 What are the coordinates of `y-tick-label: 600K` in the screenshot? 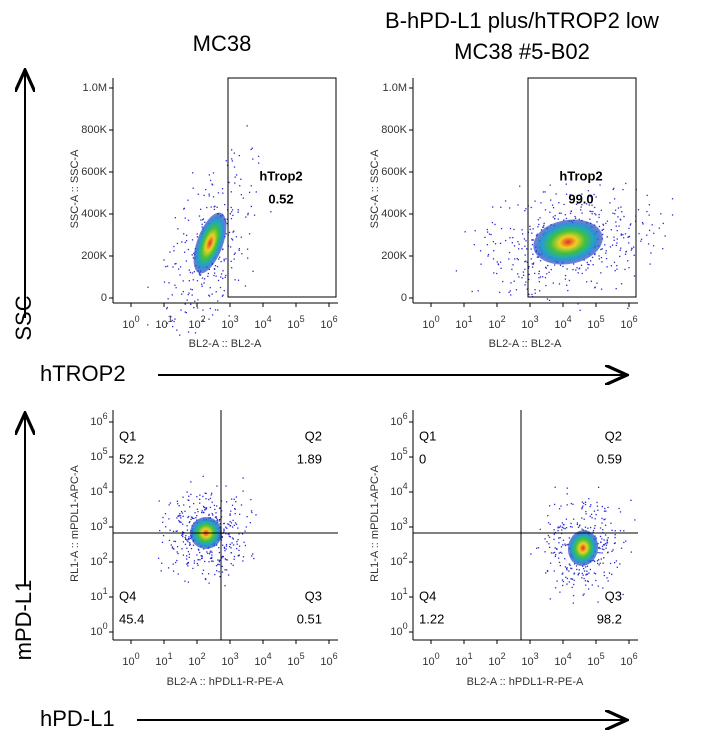 It's located at (94, 172).